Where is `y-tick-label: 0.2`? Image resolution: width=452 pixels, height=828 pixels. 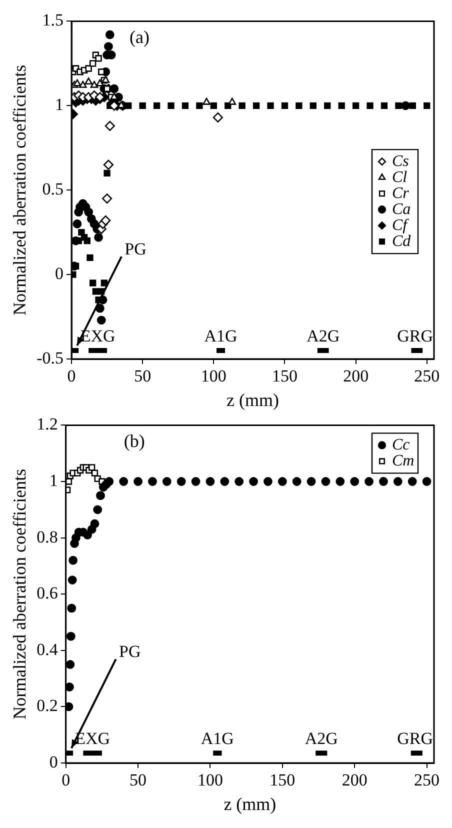 y-tick-label: 0.2 is located at coordinates (47, 706).